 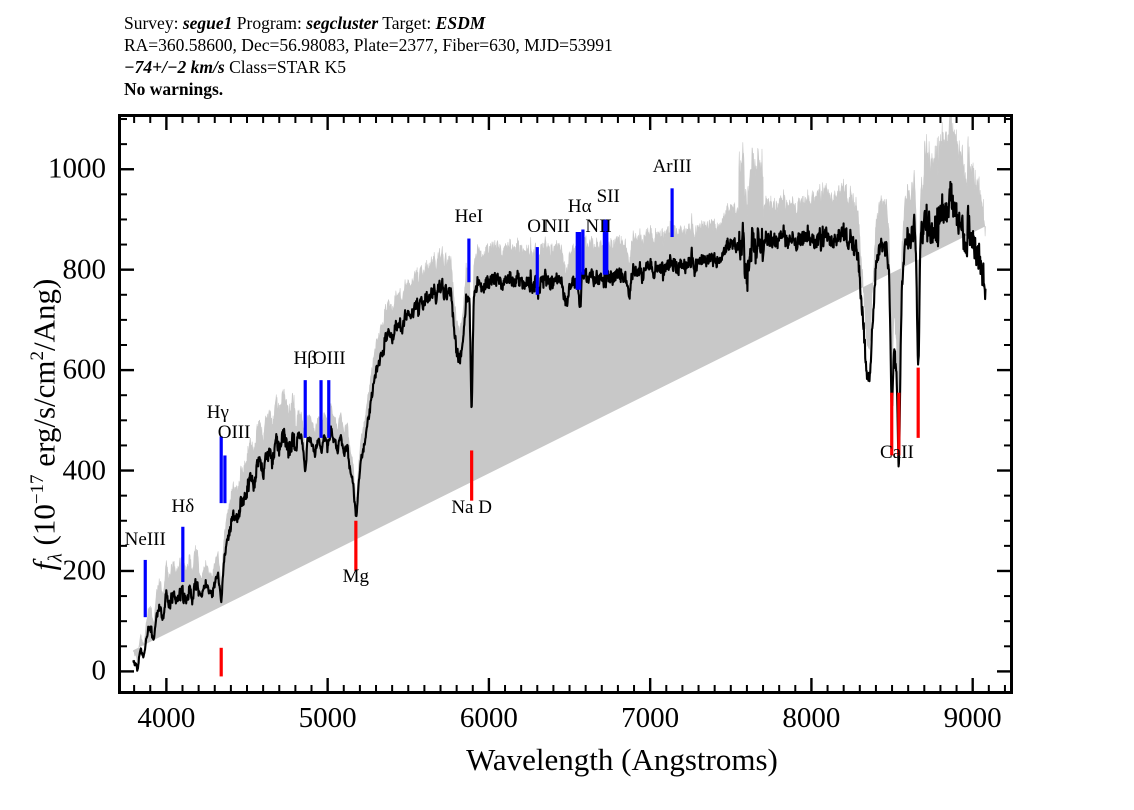 What do you see at coordinates (55, 557) in the screenshot?
I see `y-axis-subscript: λ` at bounding box center [55, 557].